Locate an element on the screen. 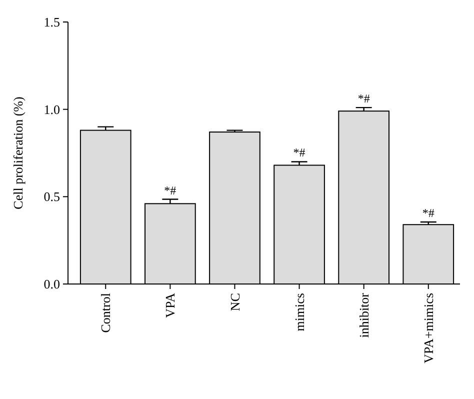  y-tick-label: 0.0 is located at coordinates (52, 284).